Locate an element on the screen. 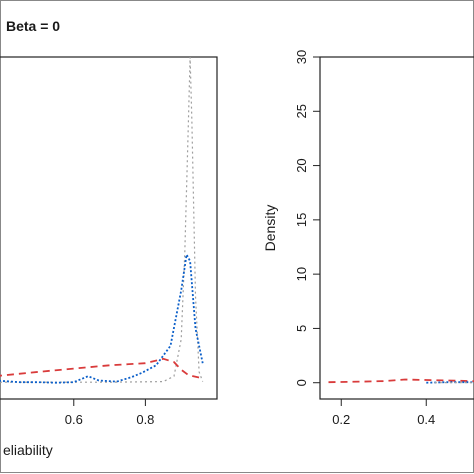 This screenshot has width=474, height=474. right-y-tick-label: 15 is located at coordinates (301, 220).